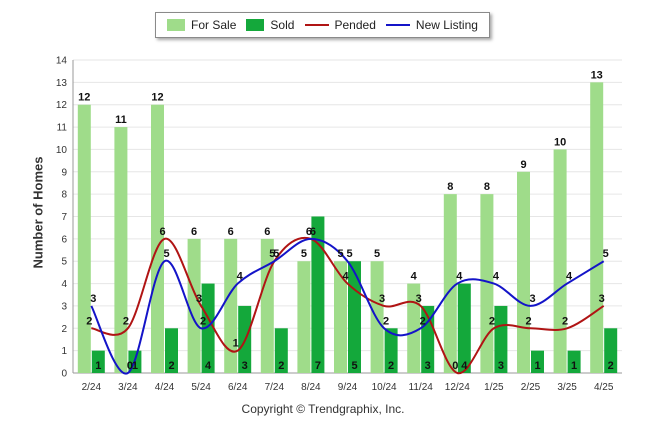 Image resolution: width=646 pixels, height=434 pixels. I want to click on legend-swatch-sold, so click(255, 25).